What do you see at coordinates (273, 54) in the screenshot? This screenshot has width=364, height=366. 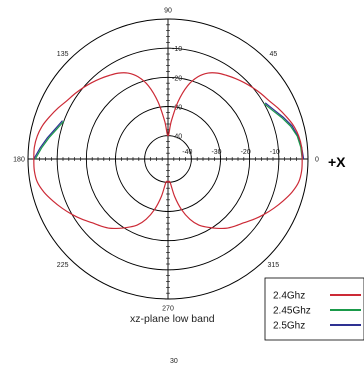 I see `angle-label: 45` at bounding box center [273, 54].